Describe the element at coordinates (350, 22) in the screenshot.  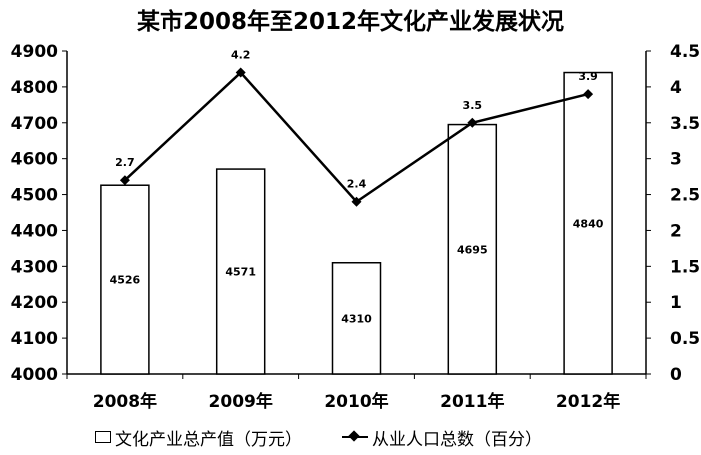
I see `chart-title: 某市2008年至2012年文化产业发展状况` at that location.